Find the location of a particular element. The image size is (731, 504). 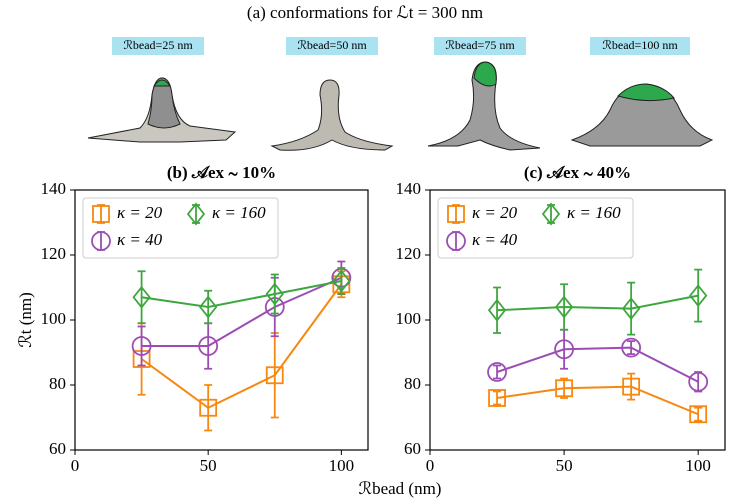

image-label: ℛbead=75 nm is located at coordinates (480, 45).